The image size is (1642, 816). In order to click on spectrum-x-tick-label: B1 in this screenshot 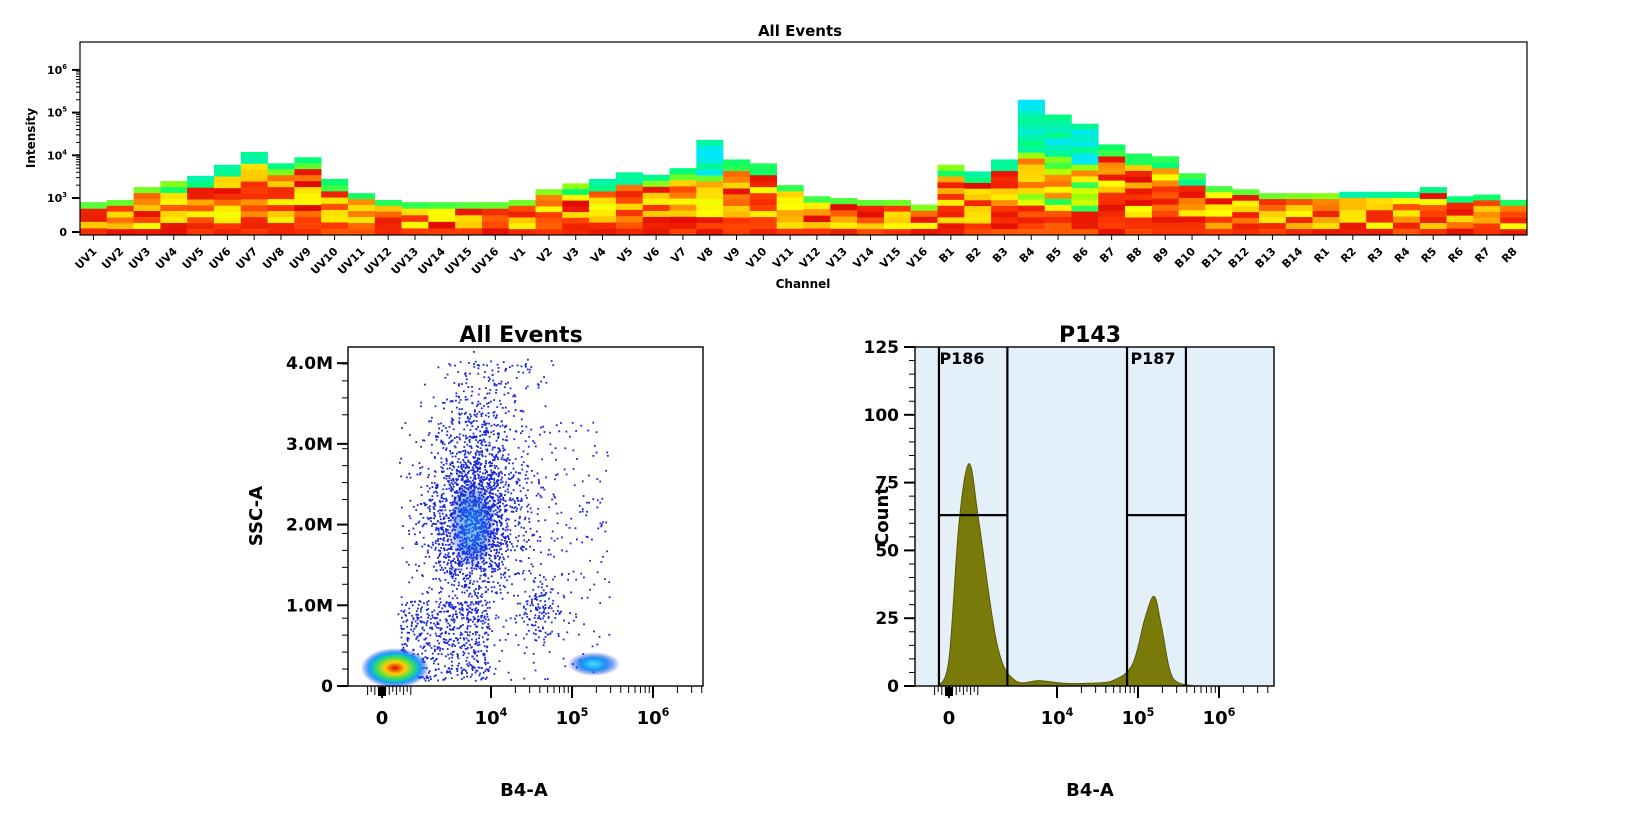, I will do `click(946, 255)`.